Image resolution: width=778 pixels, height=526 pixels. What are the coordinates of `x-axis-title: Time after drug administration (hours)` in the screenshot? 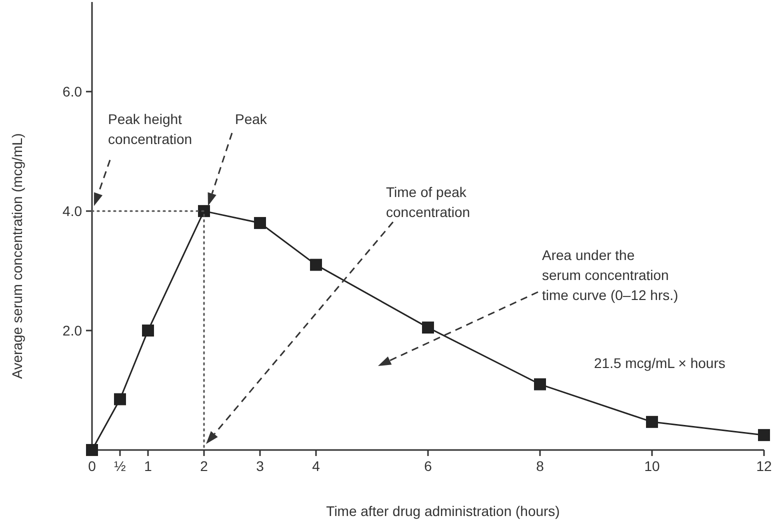 It's located at (443, 511).